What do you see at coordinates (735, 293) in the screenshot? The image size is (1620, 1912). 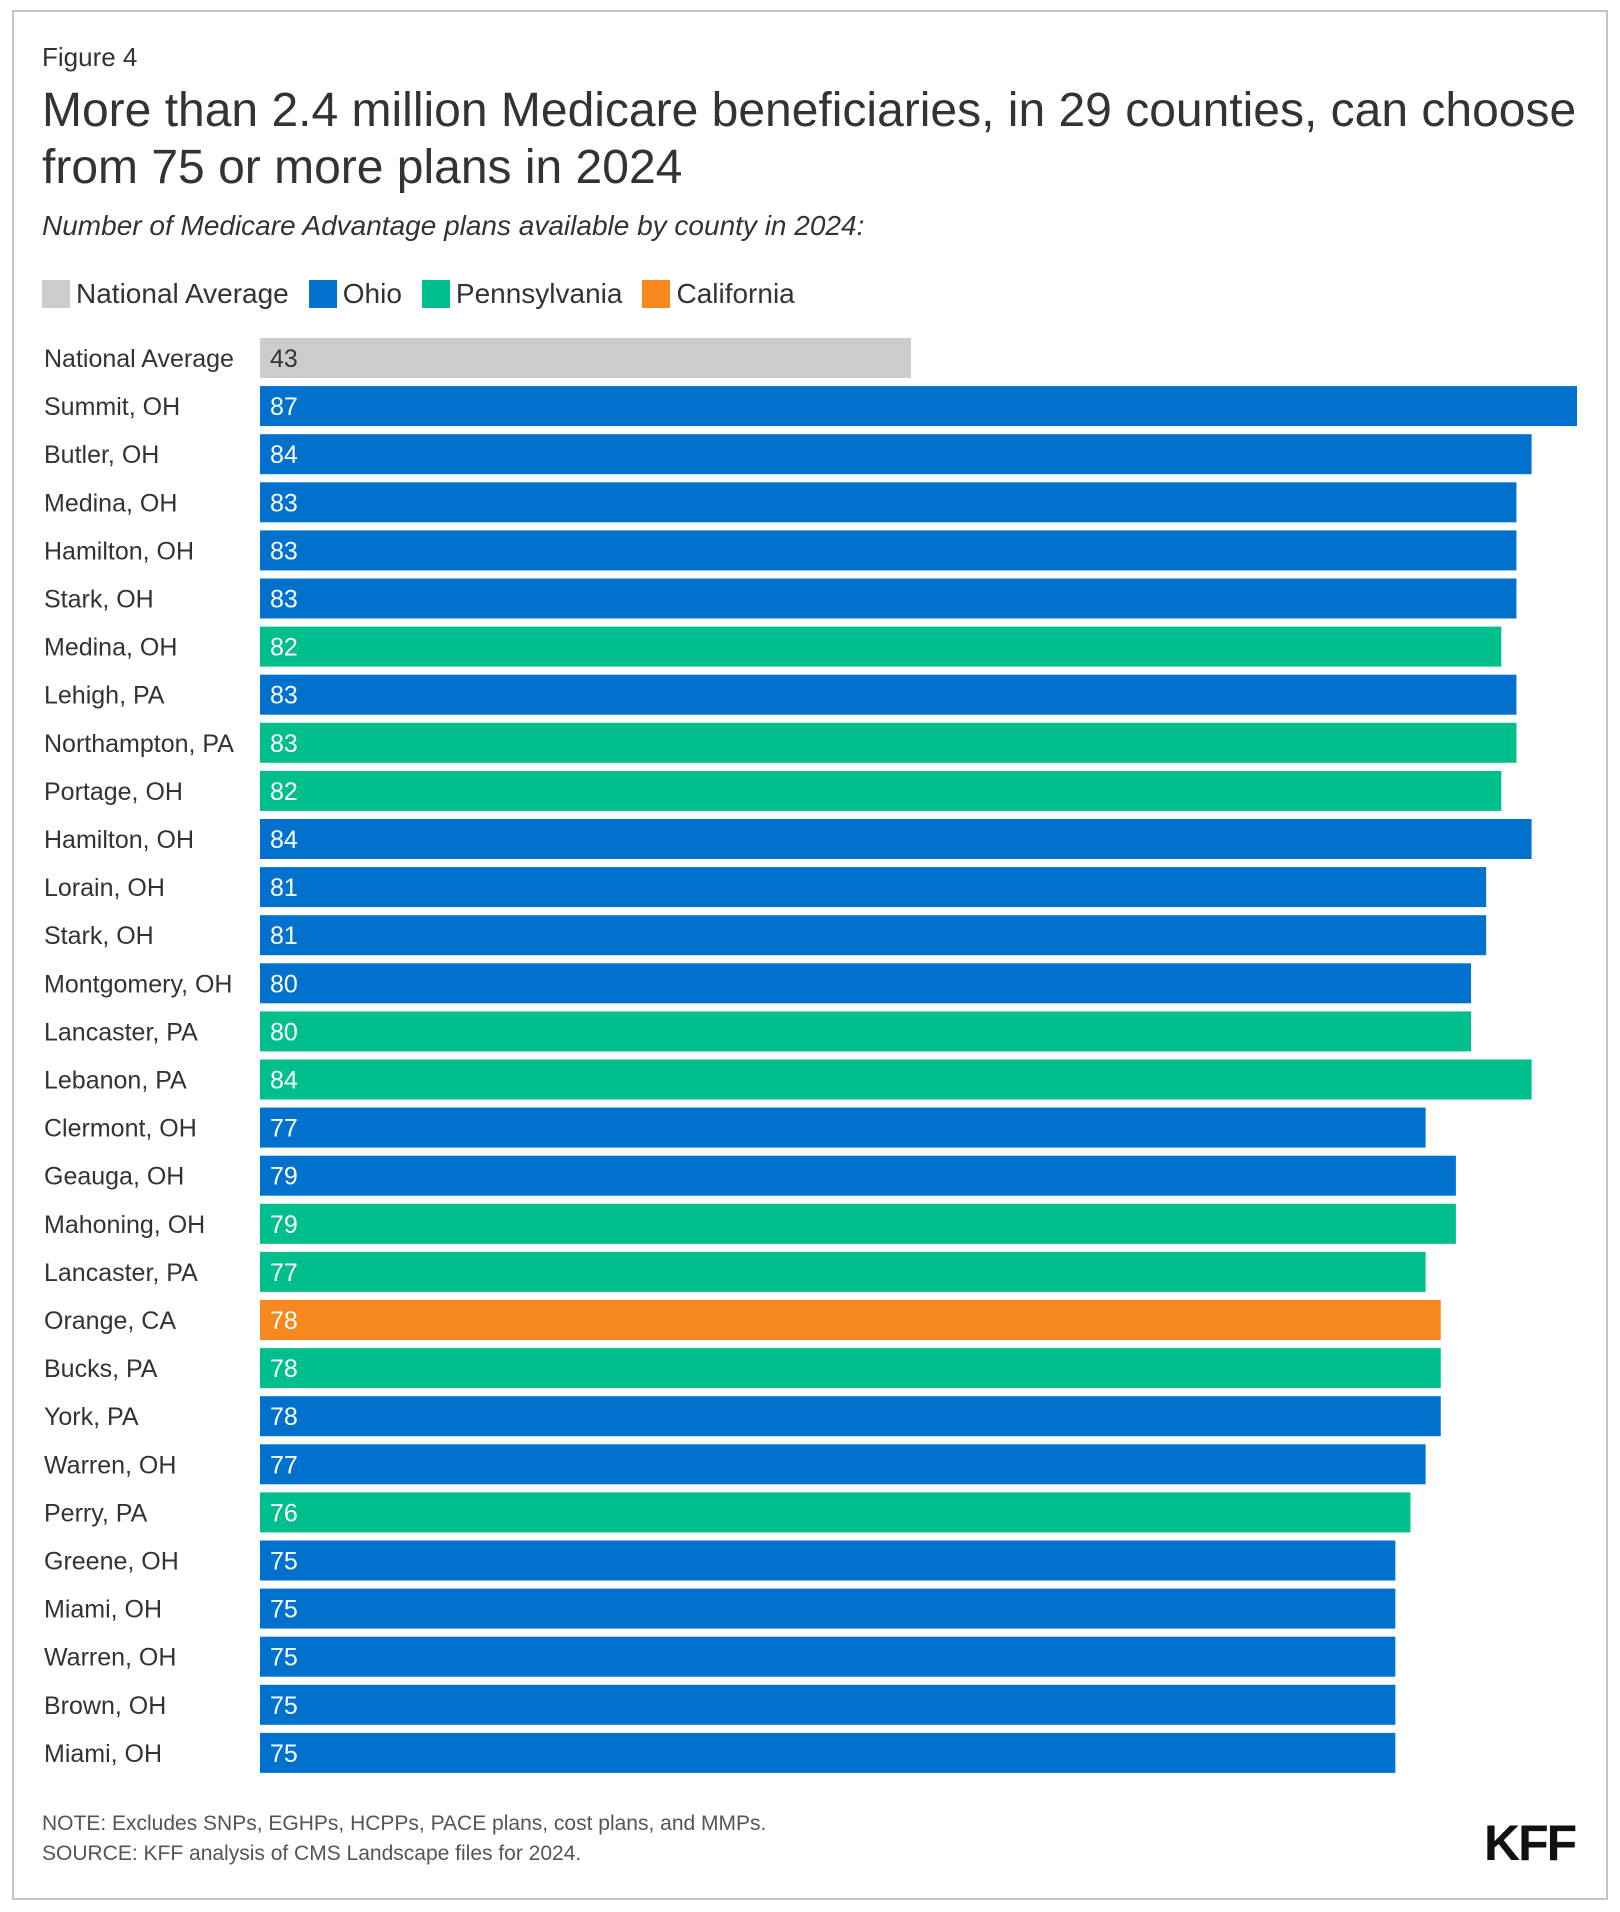 I see `legend-label-california: California` at bounding box center [735, 293].